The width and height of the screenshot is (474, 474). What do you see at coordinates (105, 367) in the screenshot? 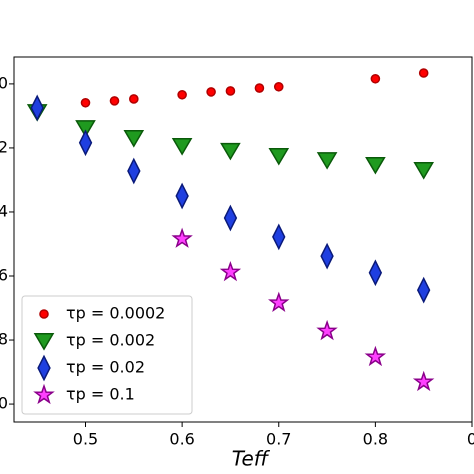
I see `legend-label: τp = 0.02` at bounding box center [105, 367].